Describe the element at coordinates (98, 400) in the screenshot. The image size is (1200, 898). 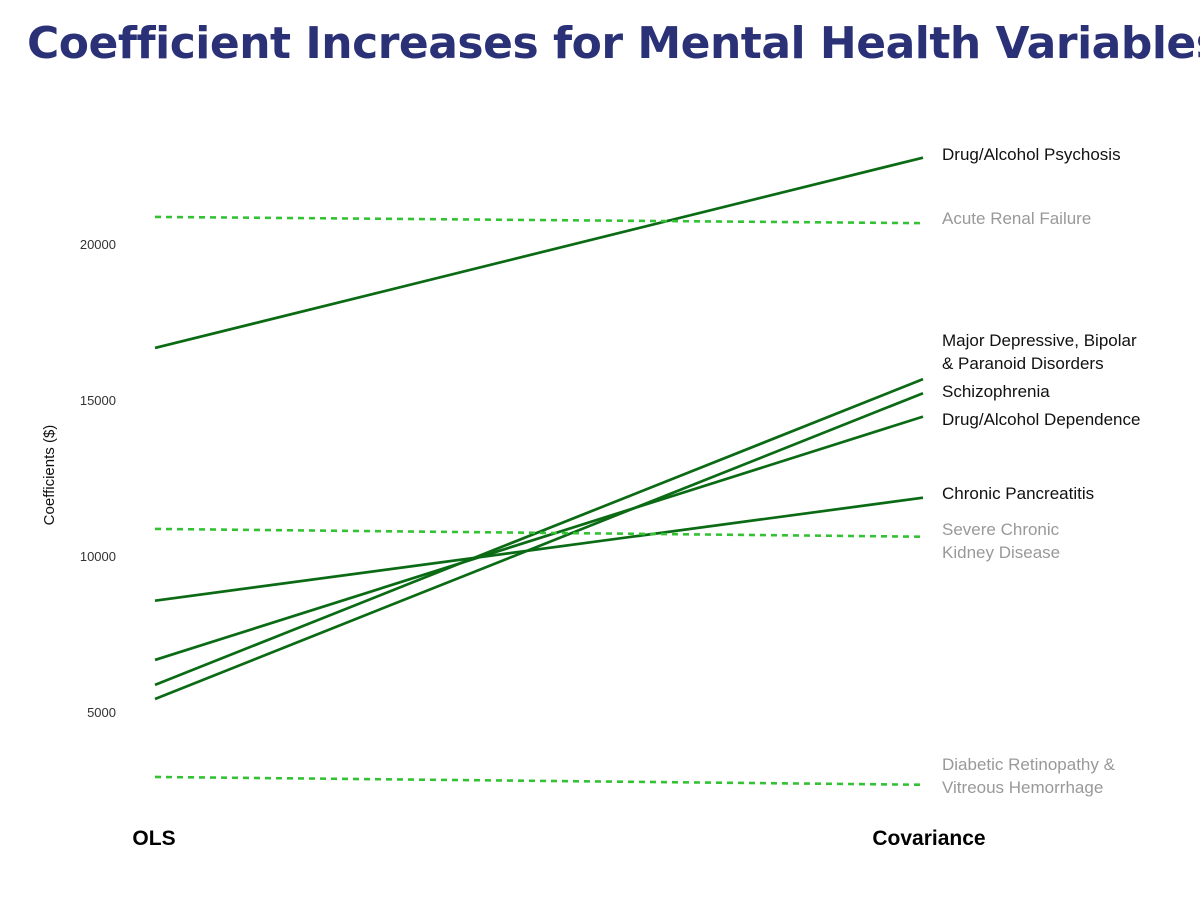
I see `y-tick-label: 15000` at that location.